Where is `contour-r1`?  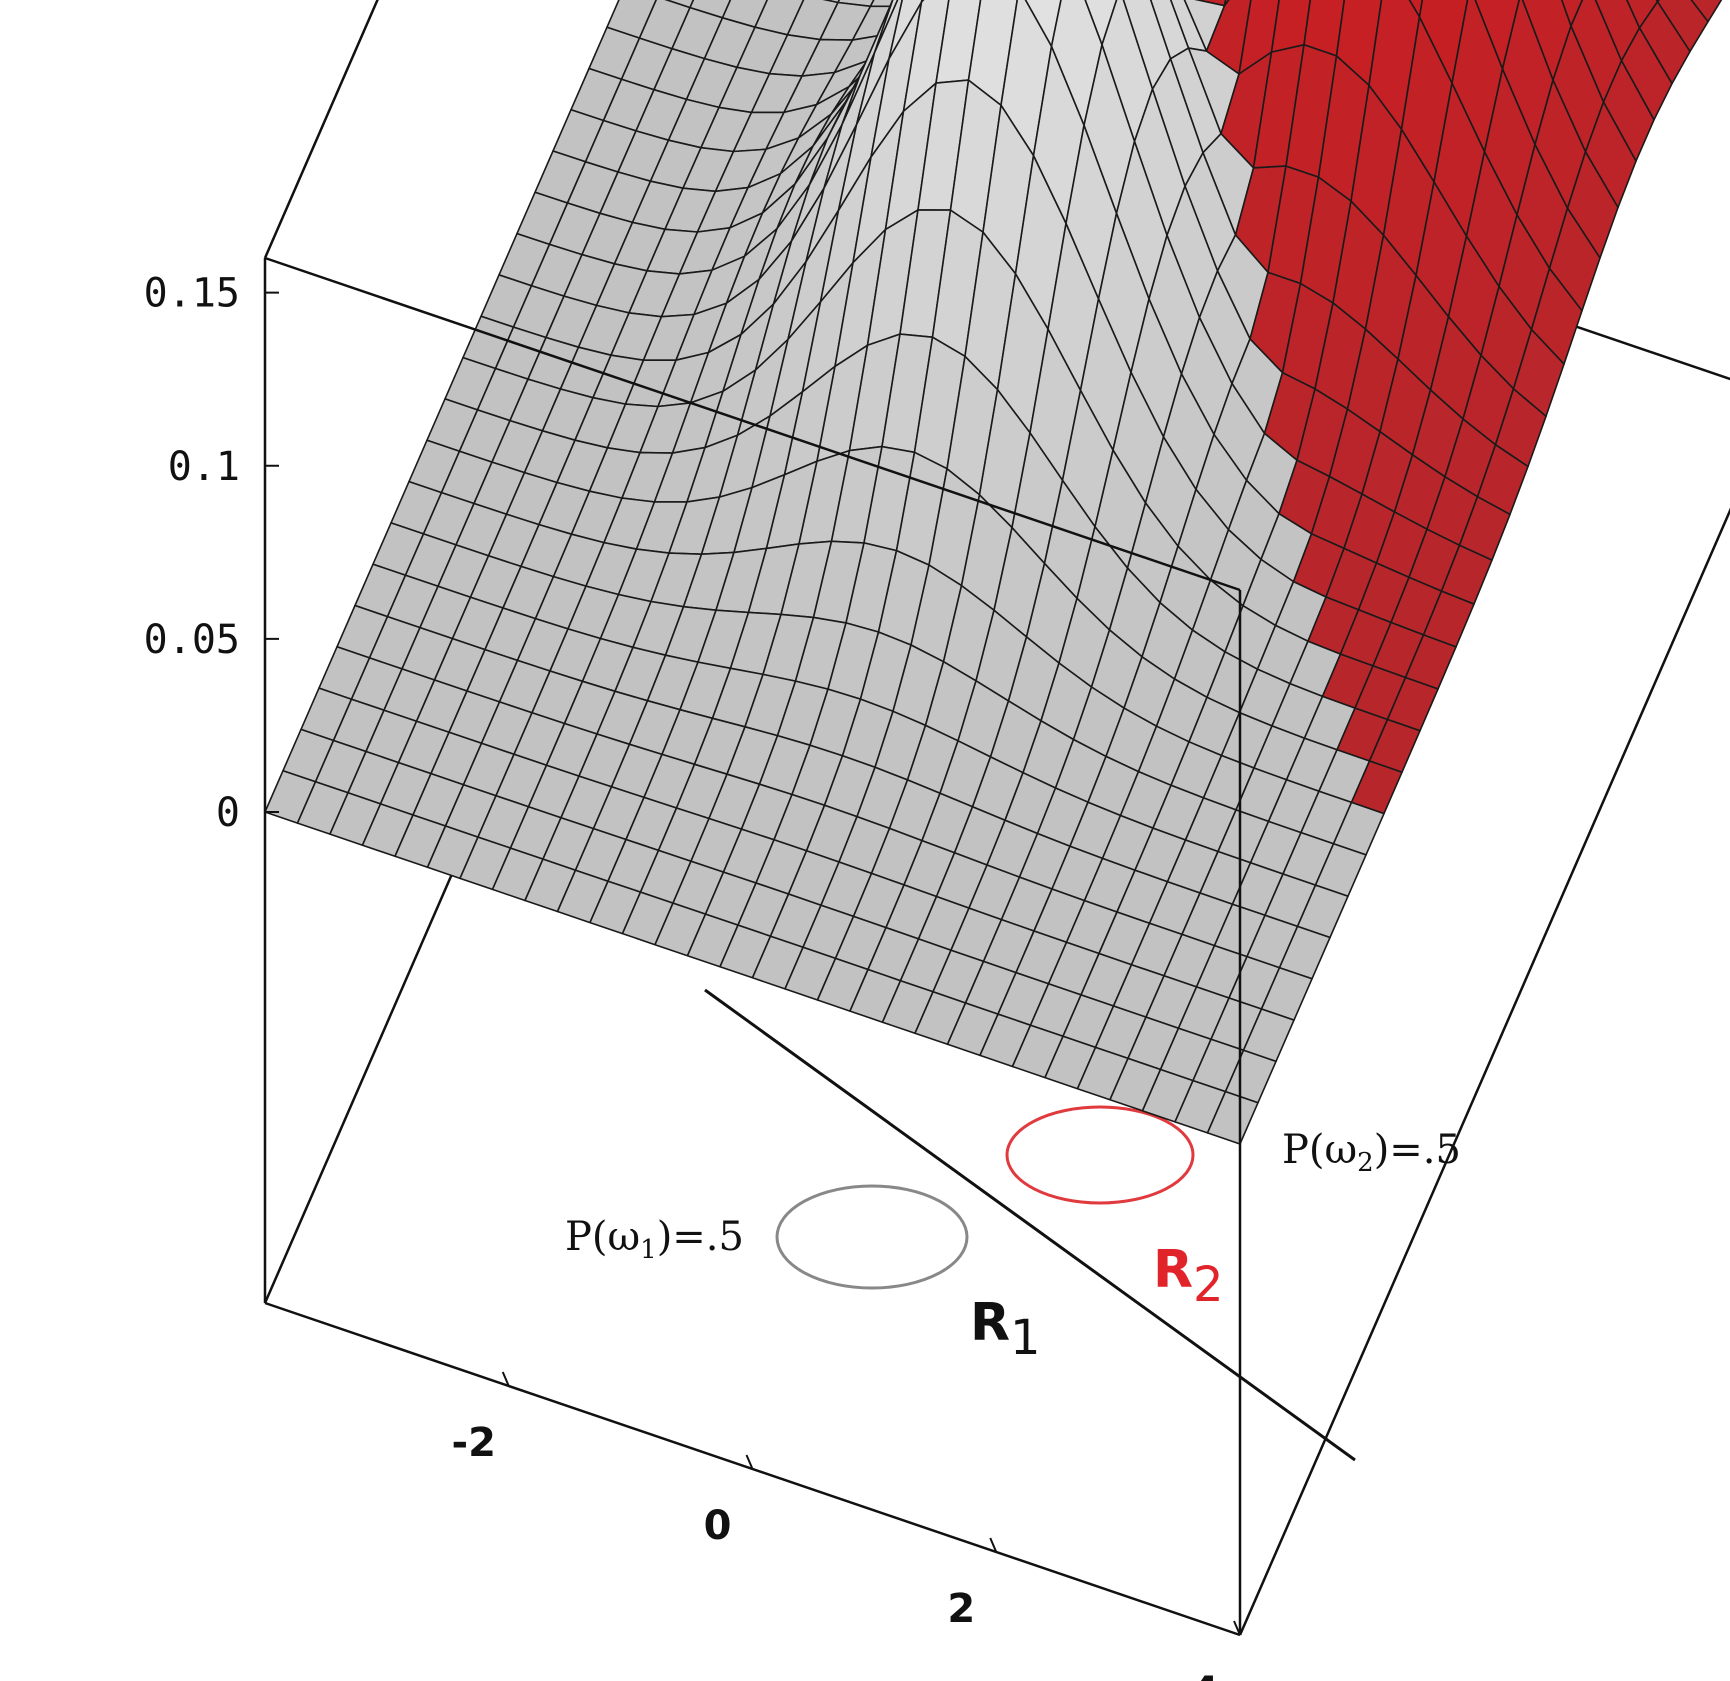
contour-r1 is located at coordinates (872, 1237).